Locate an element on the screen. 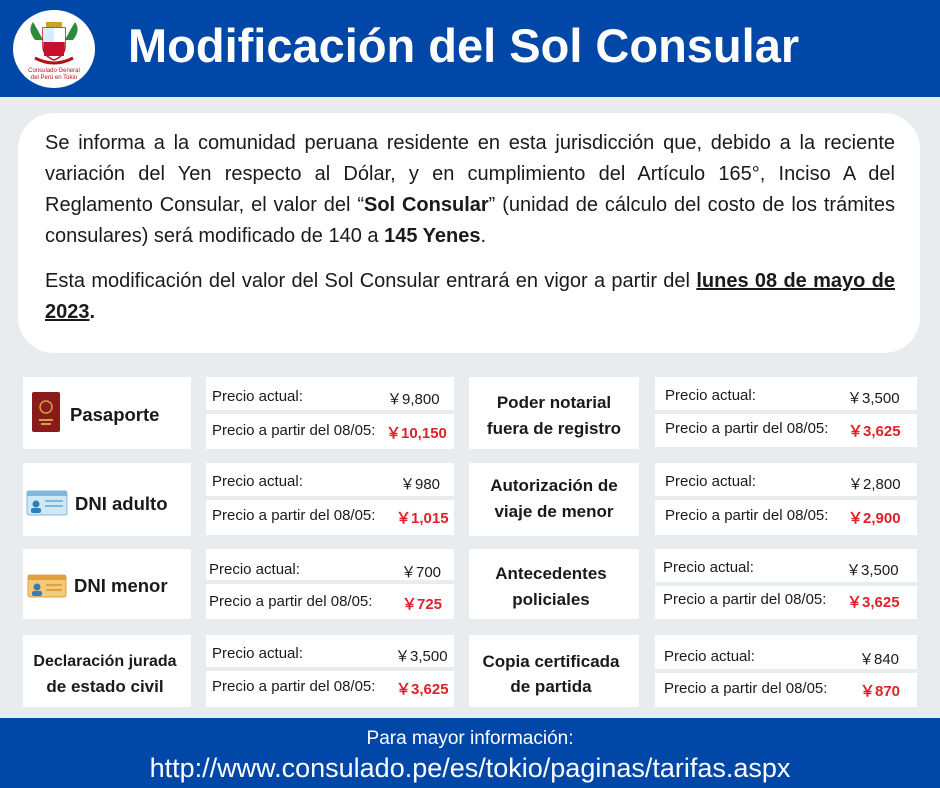  price-new-box: Precio a partir del 08/05: ￥10,150 is located at coordinates (330, 431).